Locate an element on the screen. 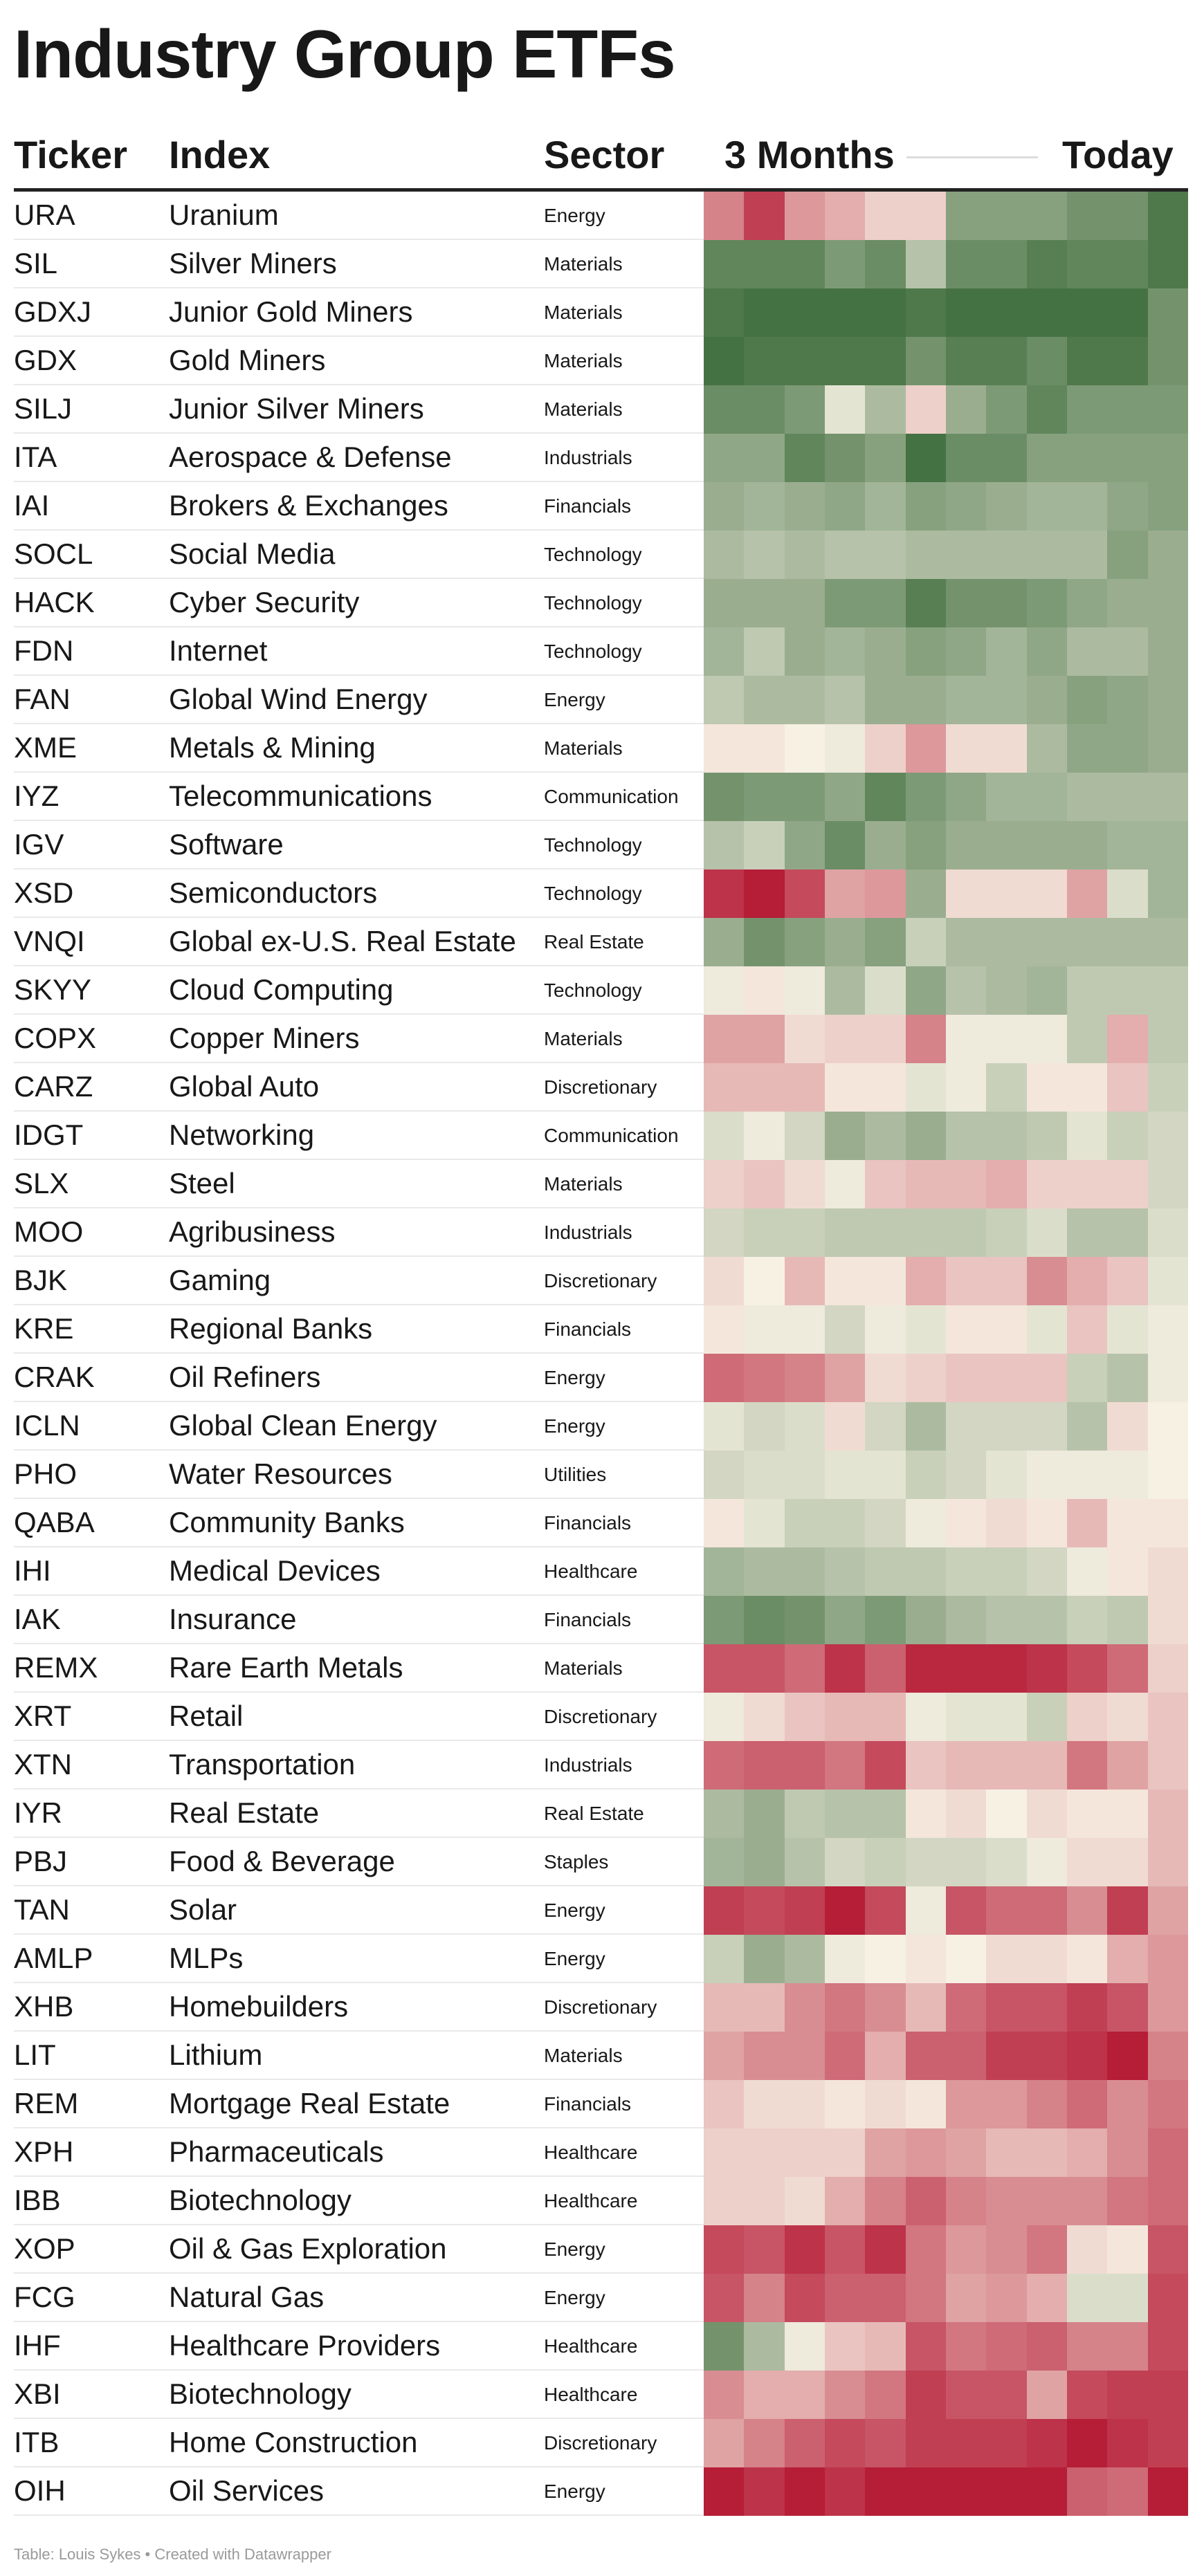 The height and width of the screenshot is (2576, 1204). index-cell: Cyber Security is located at coordinates (264, 602).